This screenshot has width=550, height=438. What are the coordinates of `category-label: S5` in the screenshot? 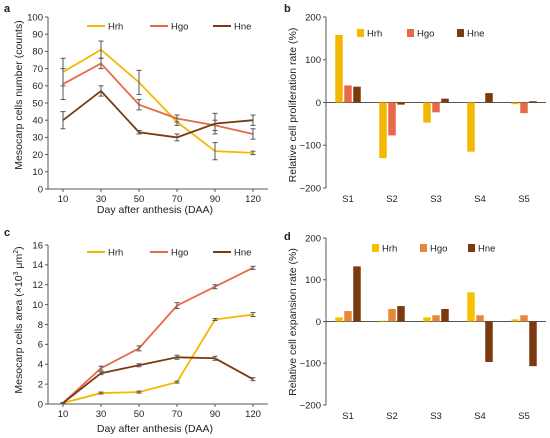 It's located at (524, 199).